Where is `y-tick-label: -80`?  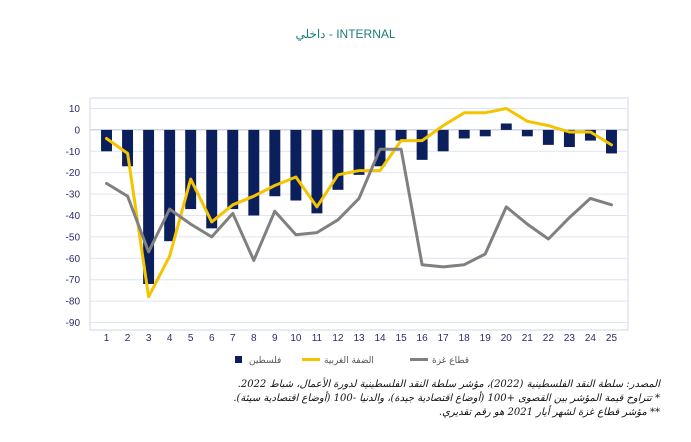 y-tick-label: -80 is located at coordinates (73, 302).